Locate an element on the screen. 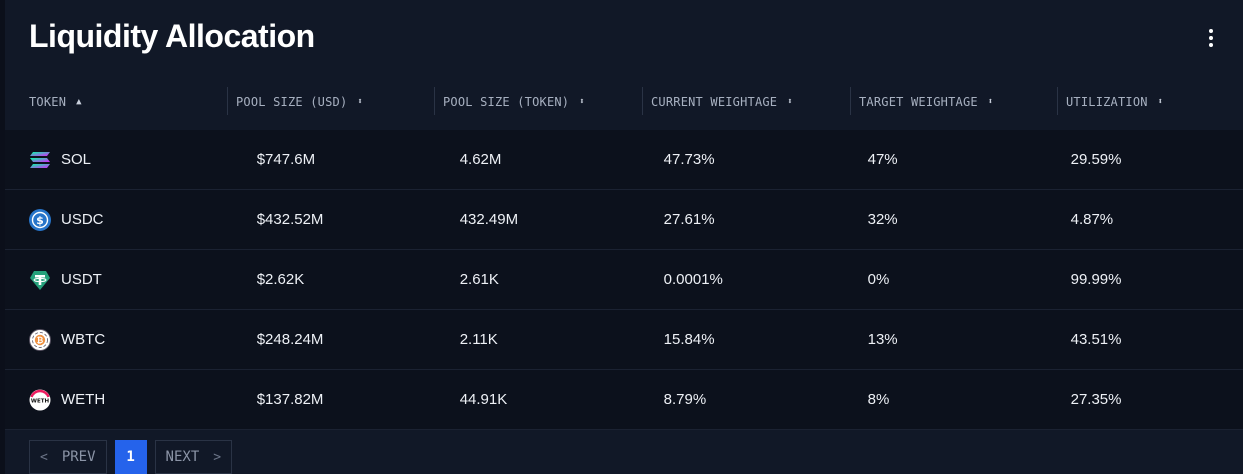 This screenshot has width=1243, height=474. utilization-value: 27.35% is located at coordinates (1096, 399).